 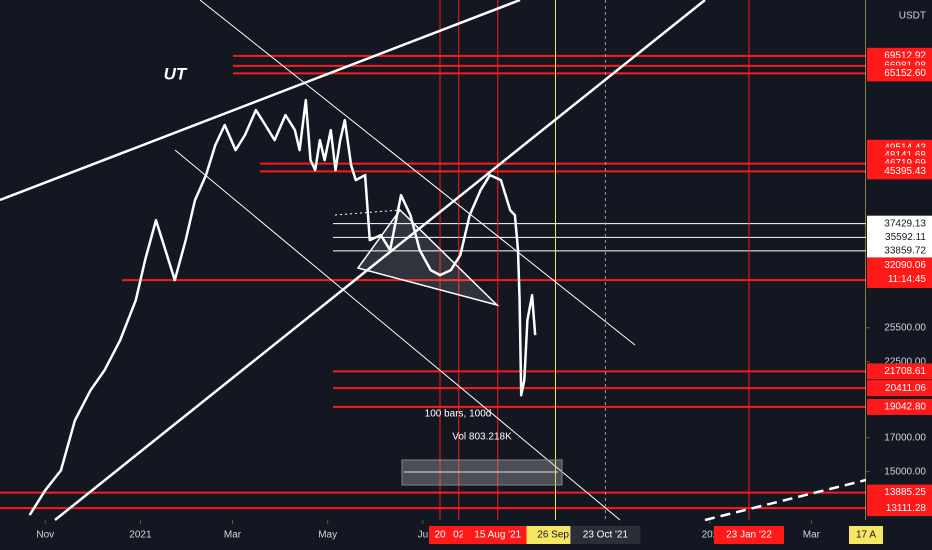 I want to click on trend-line, so click(x=785, y=500).